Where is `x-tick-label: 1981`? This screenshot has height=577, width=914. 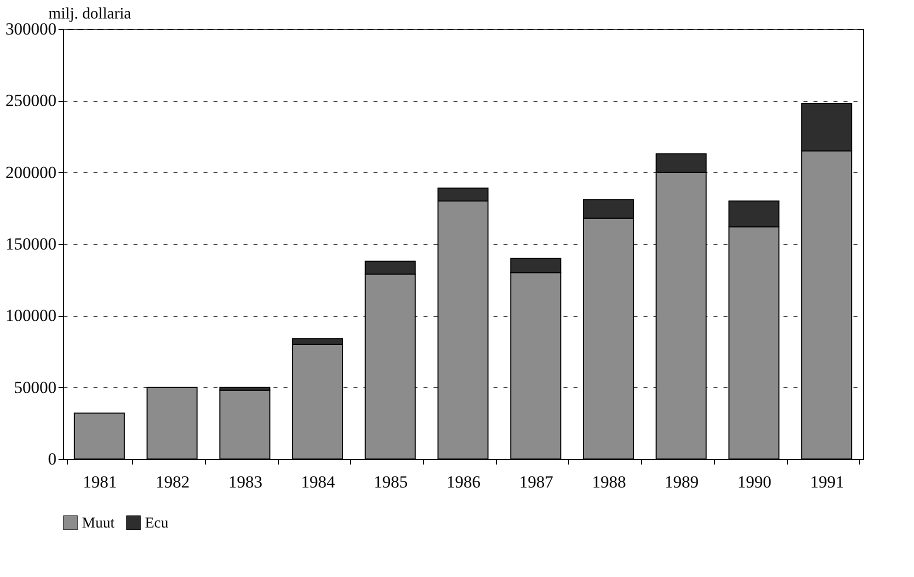 x-tick-label: 1981 is located at coordinates (99, 482).